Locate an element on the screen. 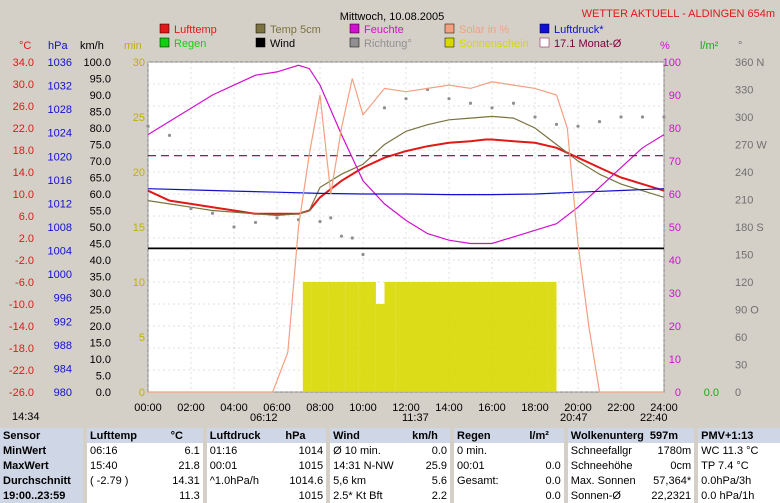 Image resolution: width=780 pixels, height=503 pixels. y-tick-label-kmh: 75.0 is located at coordinates (100, 146).